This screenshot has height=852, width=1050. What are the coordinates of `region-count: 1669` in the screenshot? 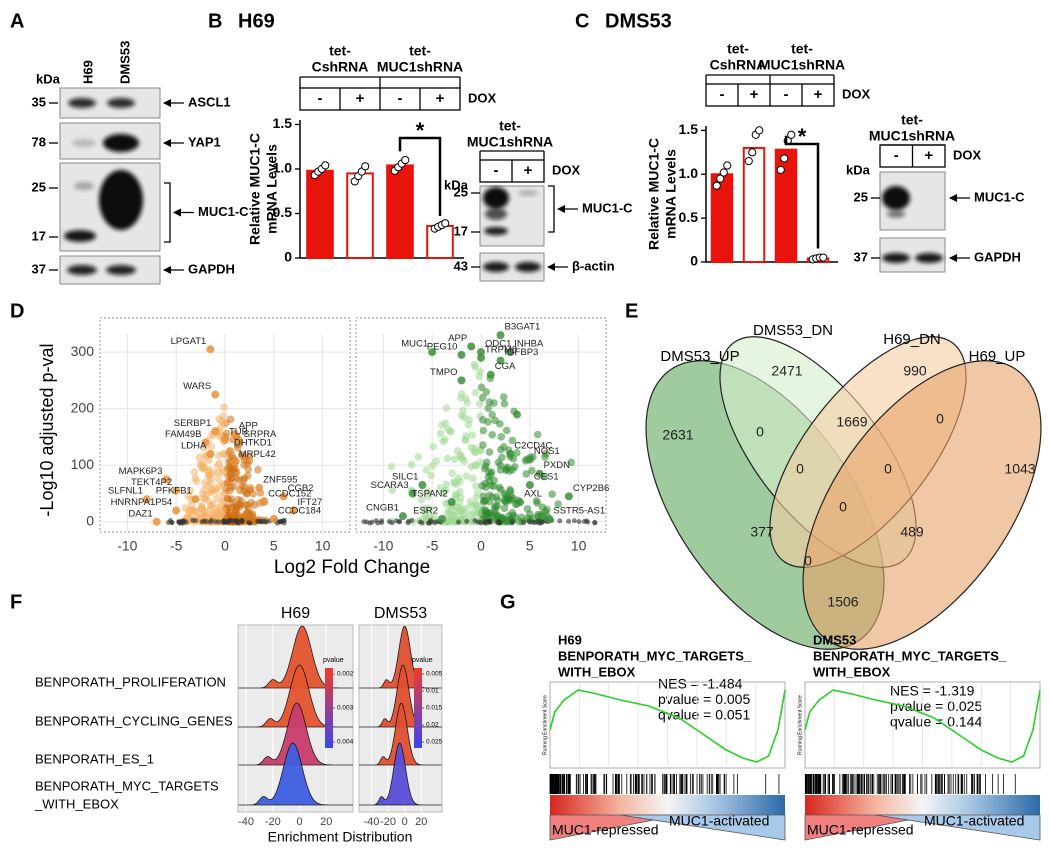 It's located at (851, 422).